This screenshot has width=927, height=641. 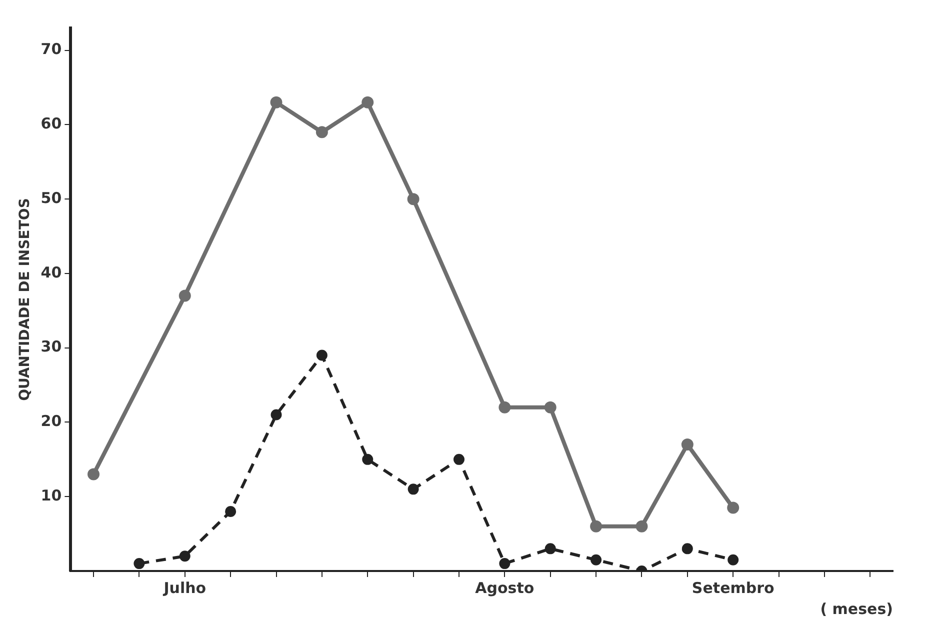 I want to click on x-axis-title: ( meses), so click(x=856, y=609).